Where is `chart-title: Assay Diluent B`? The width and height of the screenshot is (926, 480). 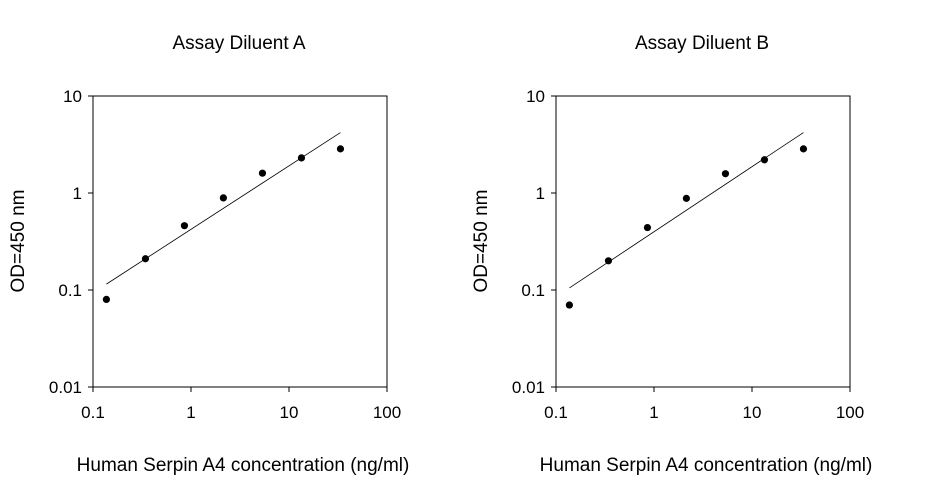 chart-title: Assay Diluent B is located at coordinates (702, 43).